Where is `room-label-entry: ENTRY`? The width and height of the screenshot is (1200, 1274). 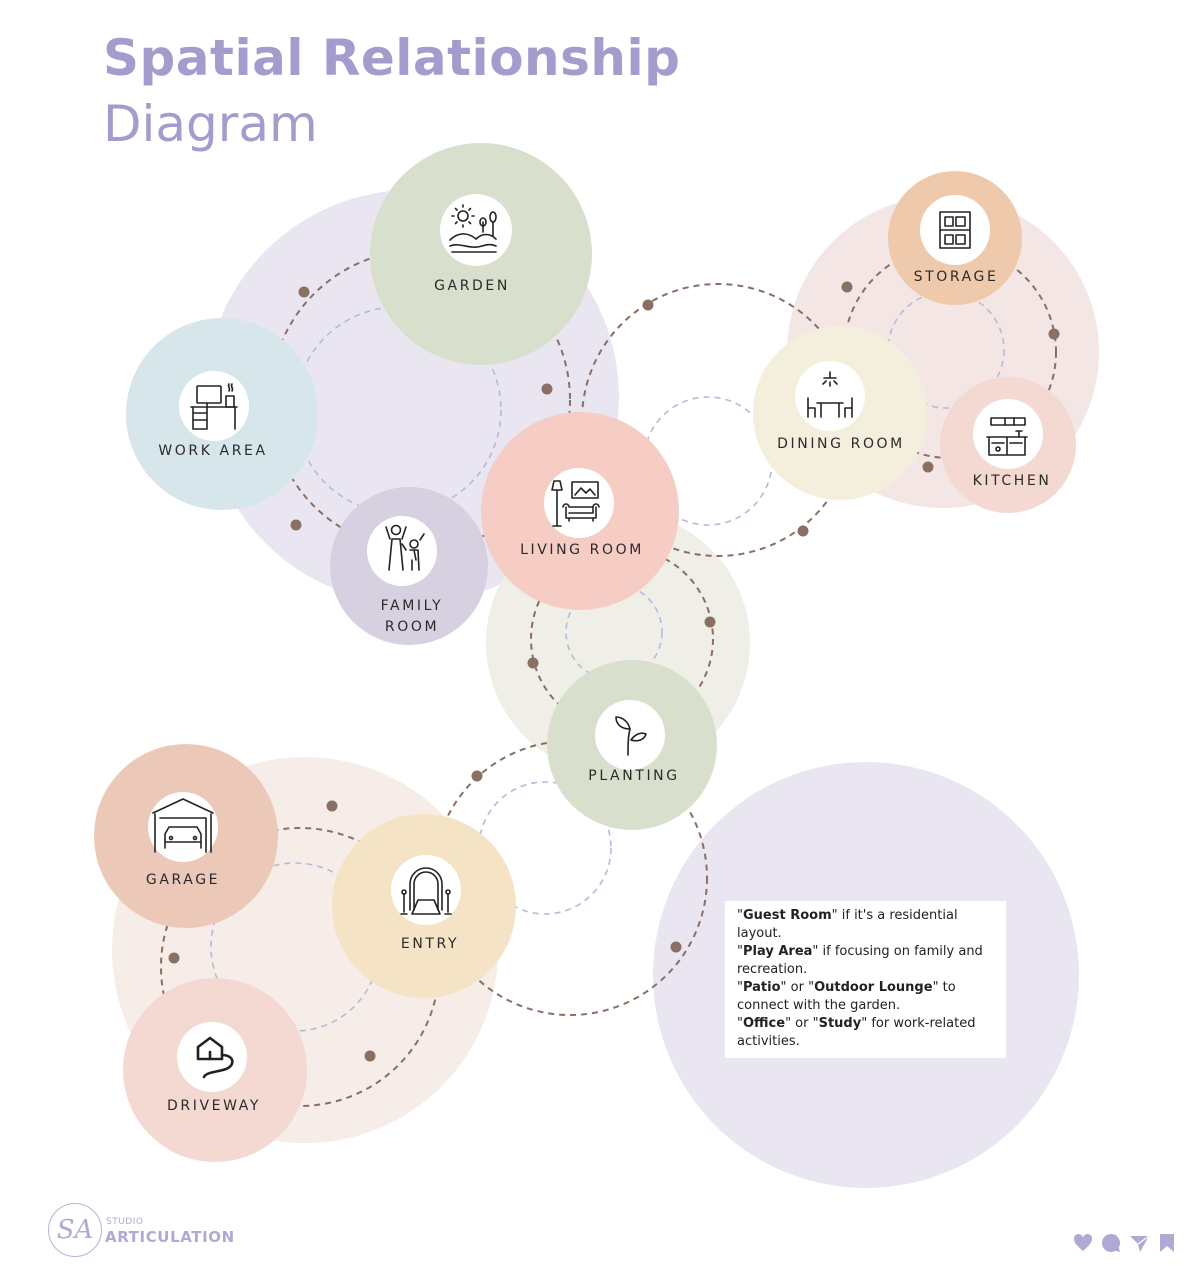 room-label-entry: ENTRY is located at coordinates (430, 944).